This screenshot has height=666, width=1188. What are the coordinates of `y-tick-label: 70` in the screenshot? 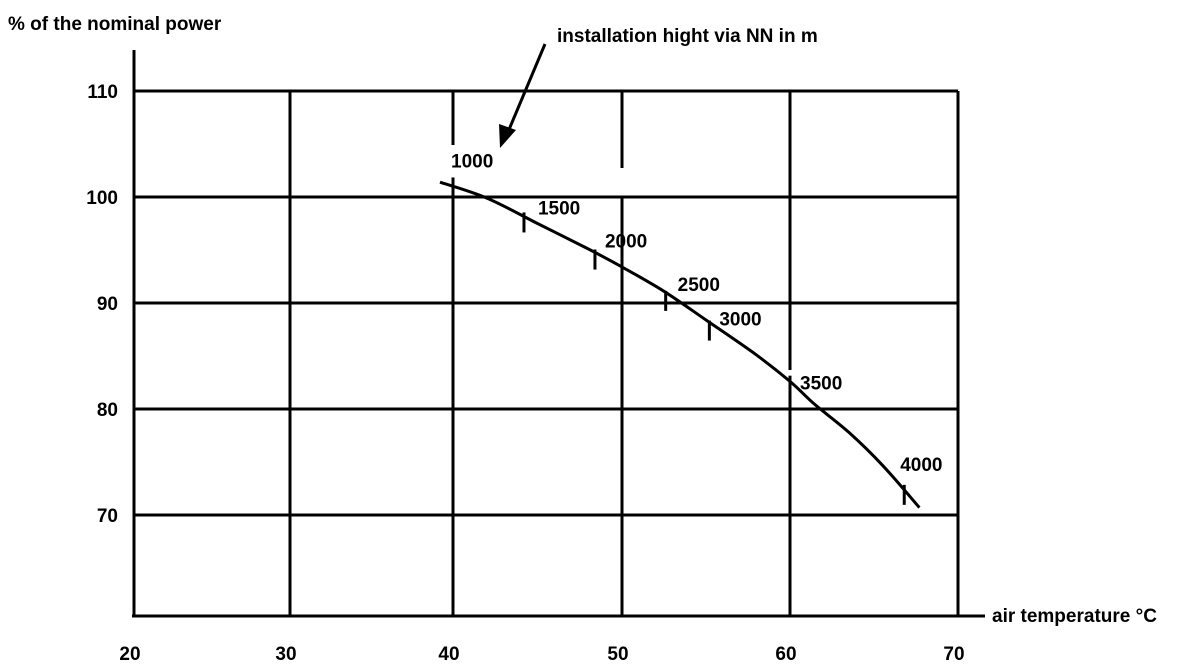 It's located at (107, 516).